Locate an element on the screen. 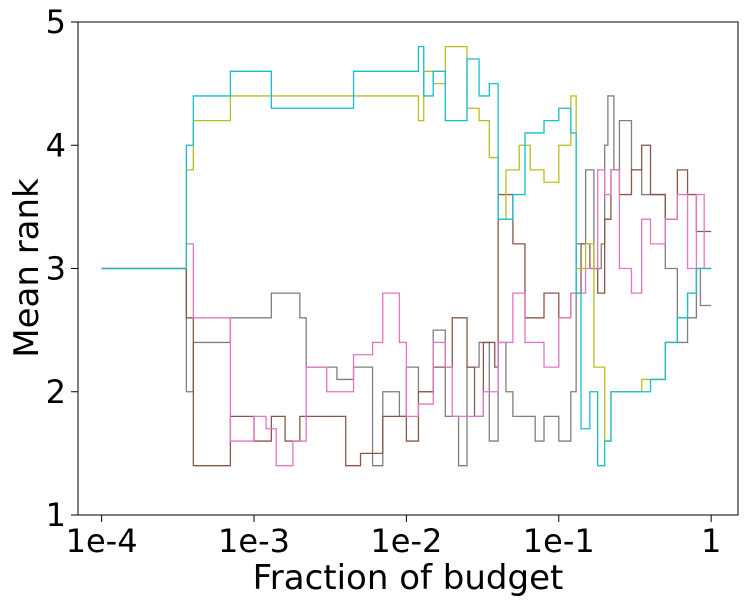 The height and width of the screenshot is (604, 747). x-tick-label: 1e-3 is located at coordinates (254, 541).